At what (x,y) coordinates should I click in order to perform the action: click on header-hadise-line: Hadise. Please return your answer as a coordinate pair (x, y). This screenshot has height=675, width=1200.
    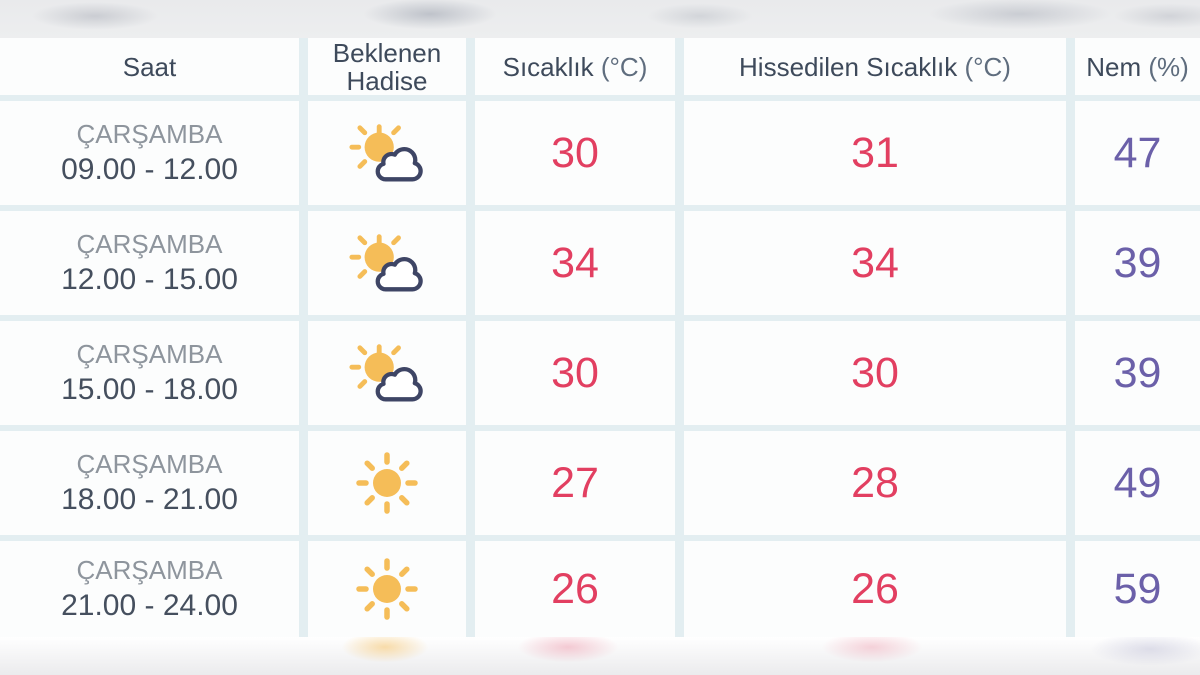
    Looking at the image, I should click on (387, 80).